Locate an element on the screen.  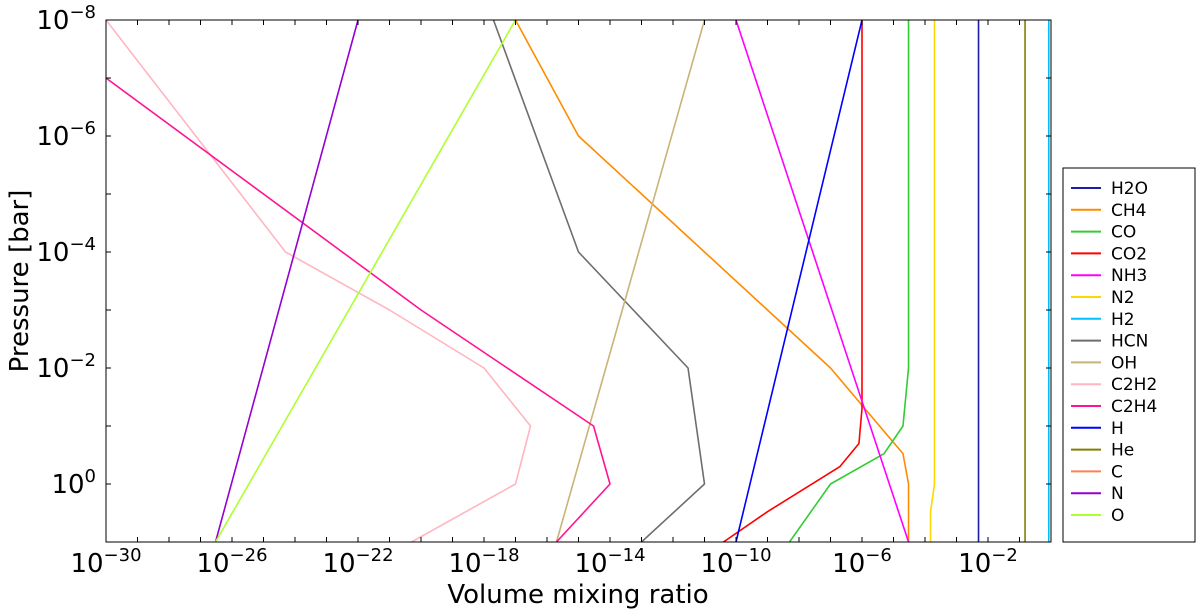
series-line-n2 is located at coordinates (932, 281).